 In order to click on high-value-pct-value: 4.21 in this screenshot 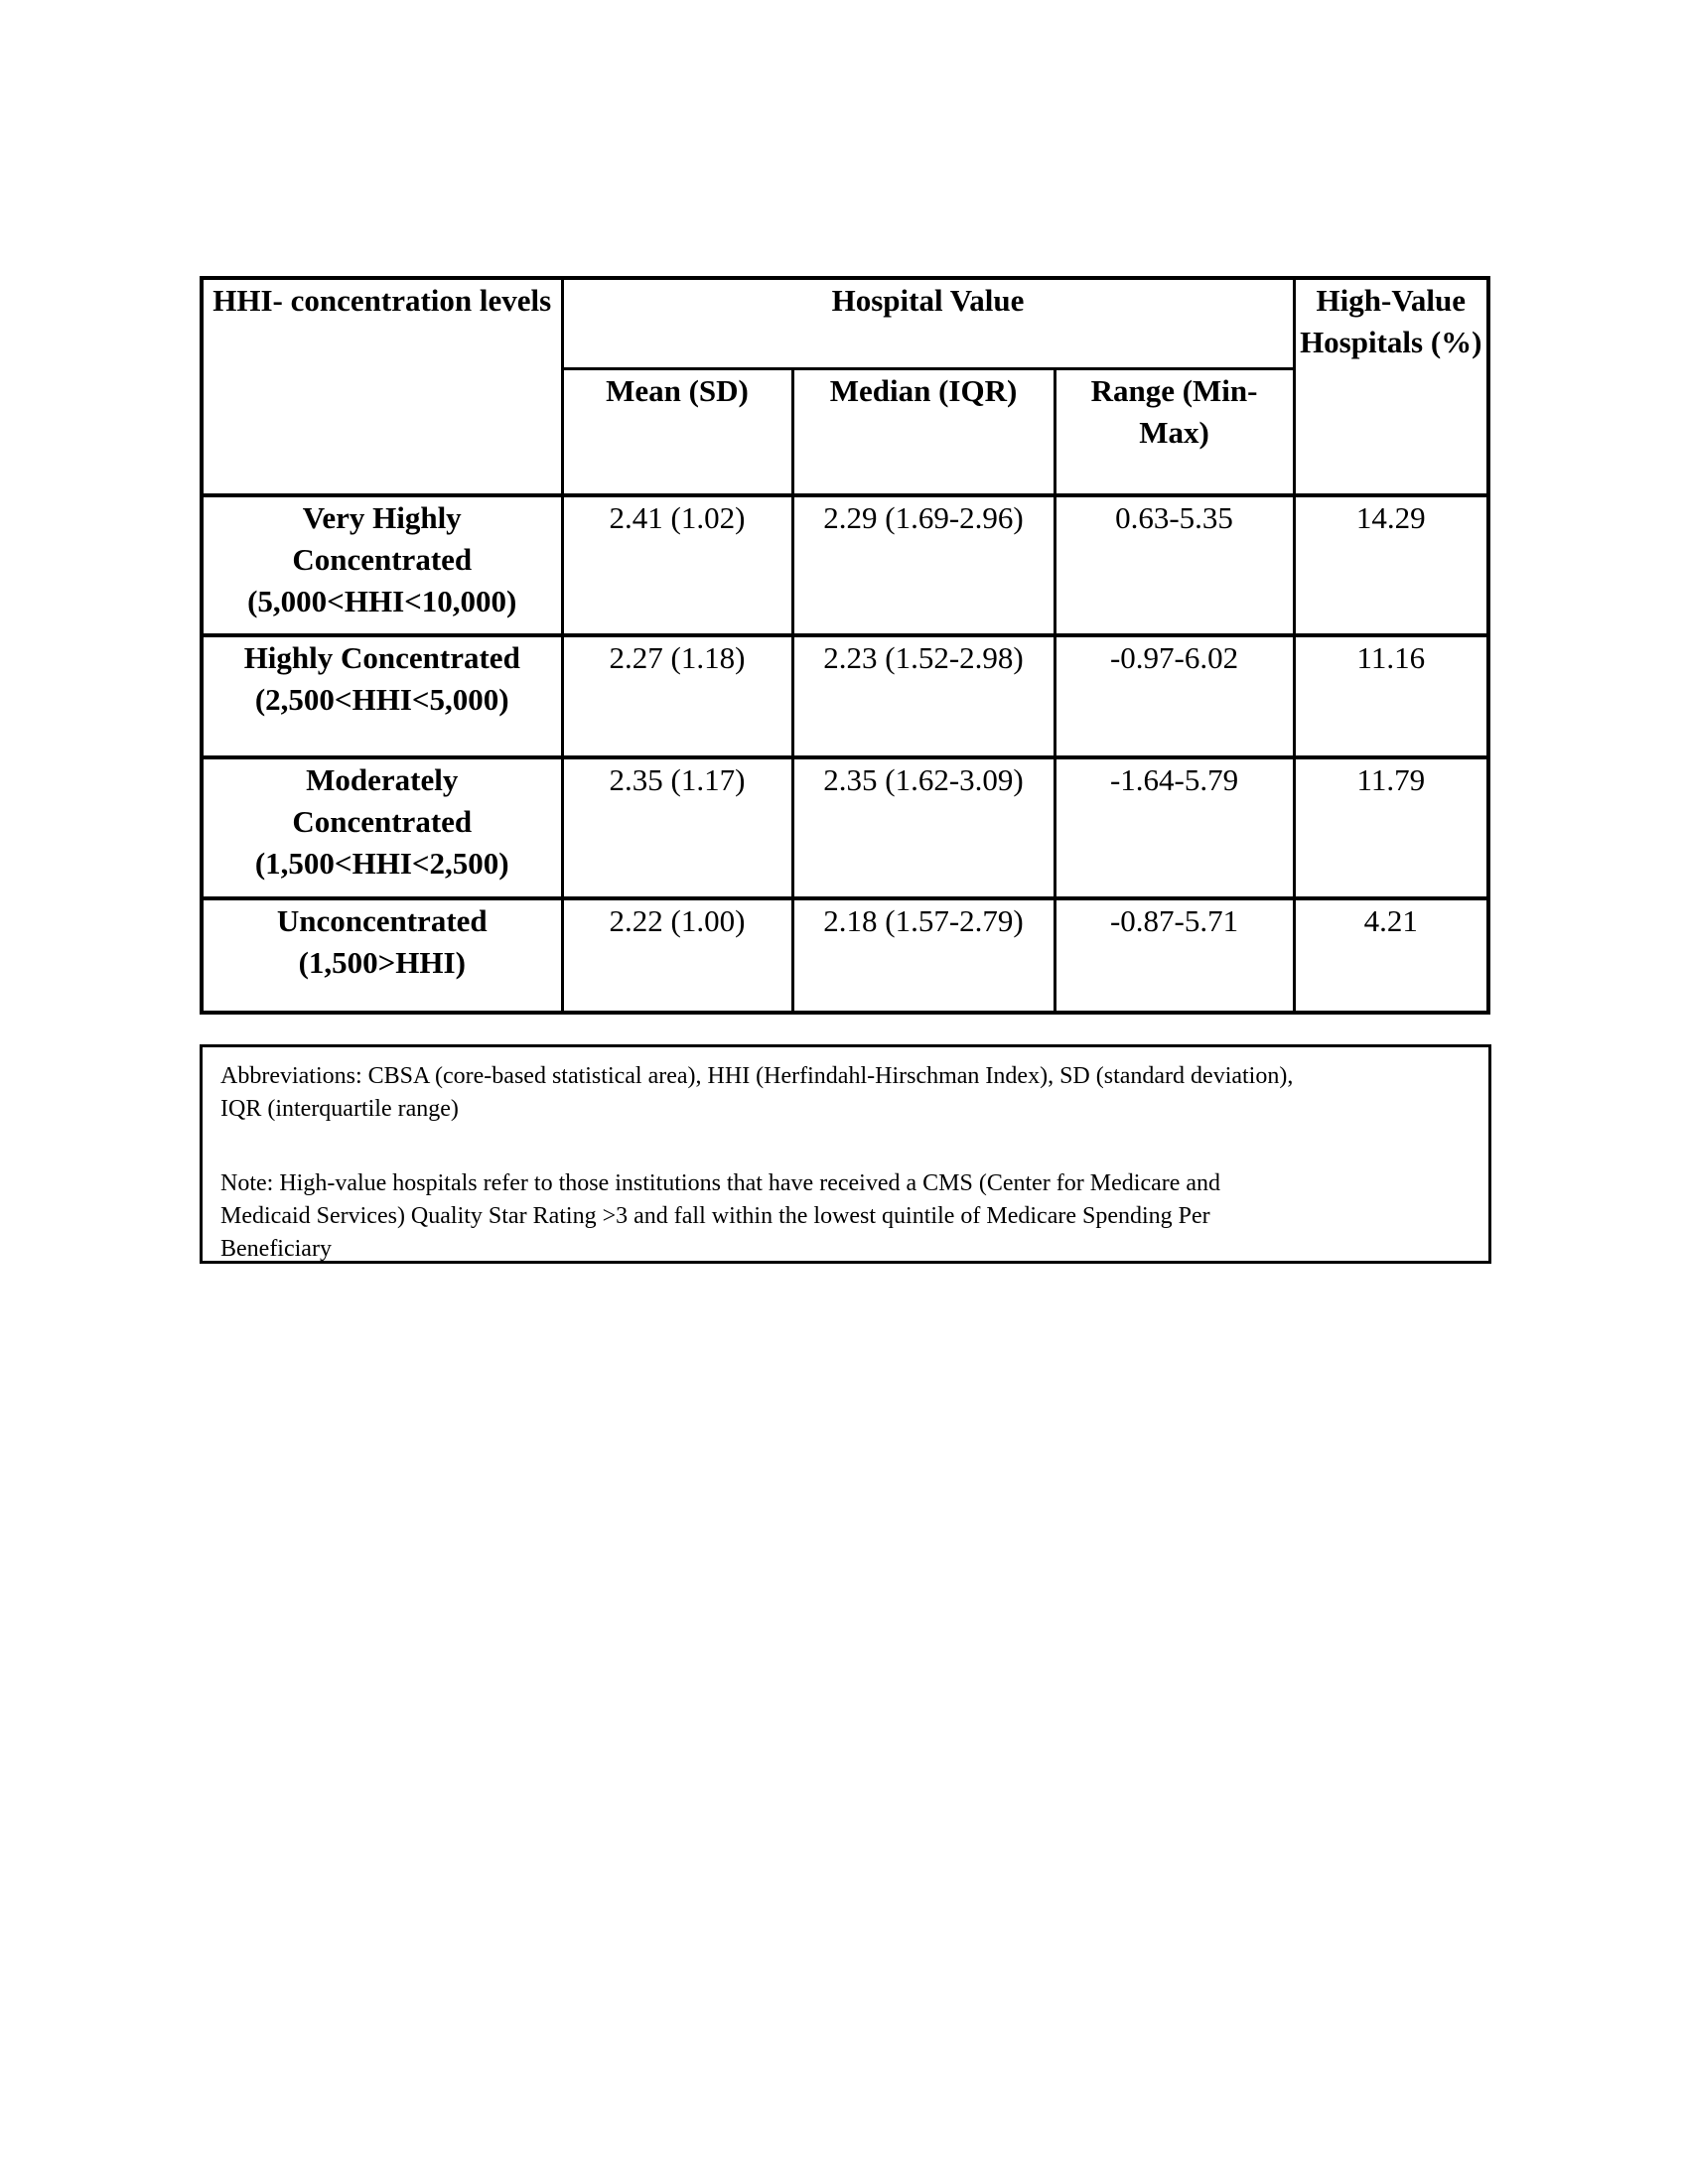, I will do `click(1391, 955)`.